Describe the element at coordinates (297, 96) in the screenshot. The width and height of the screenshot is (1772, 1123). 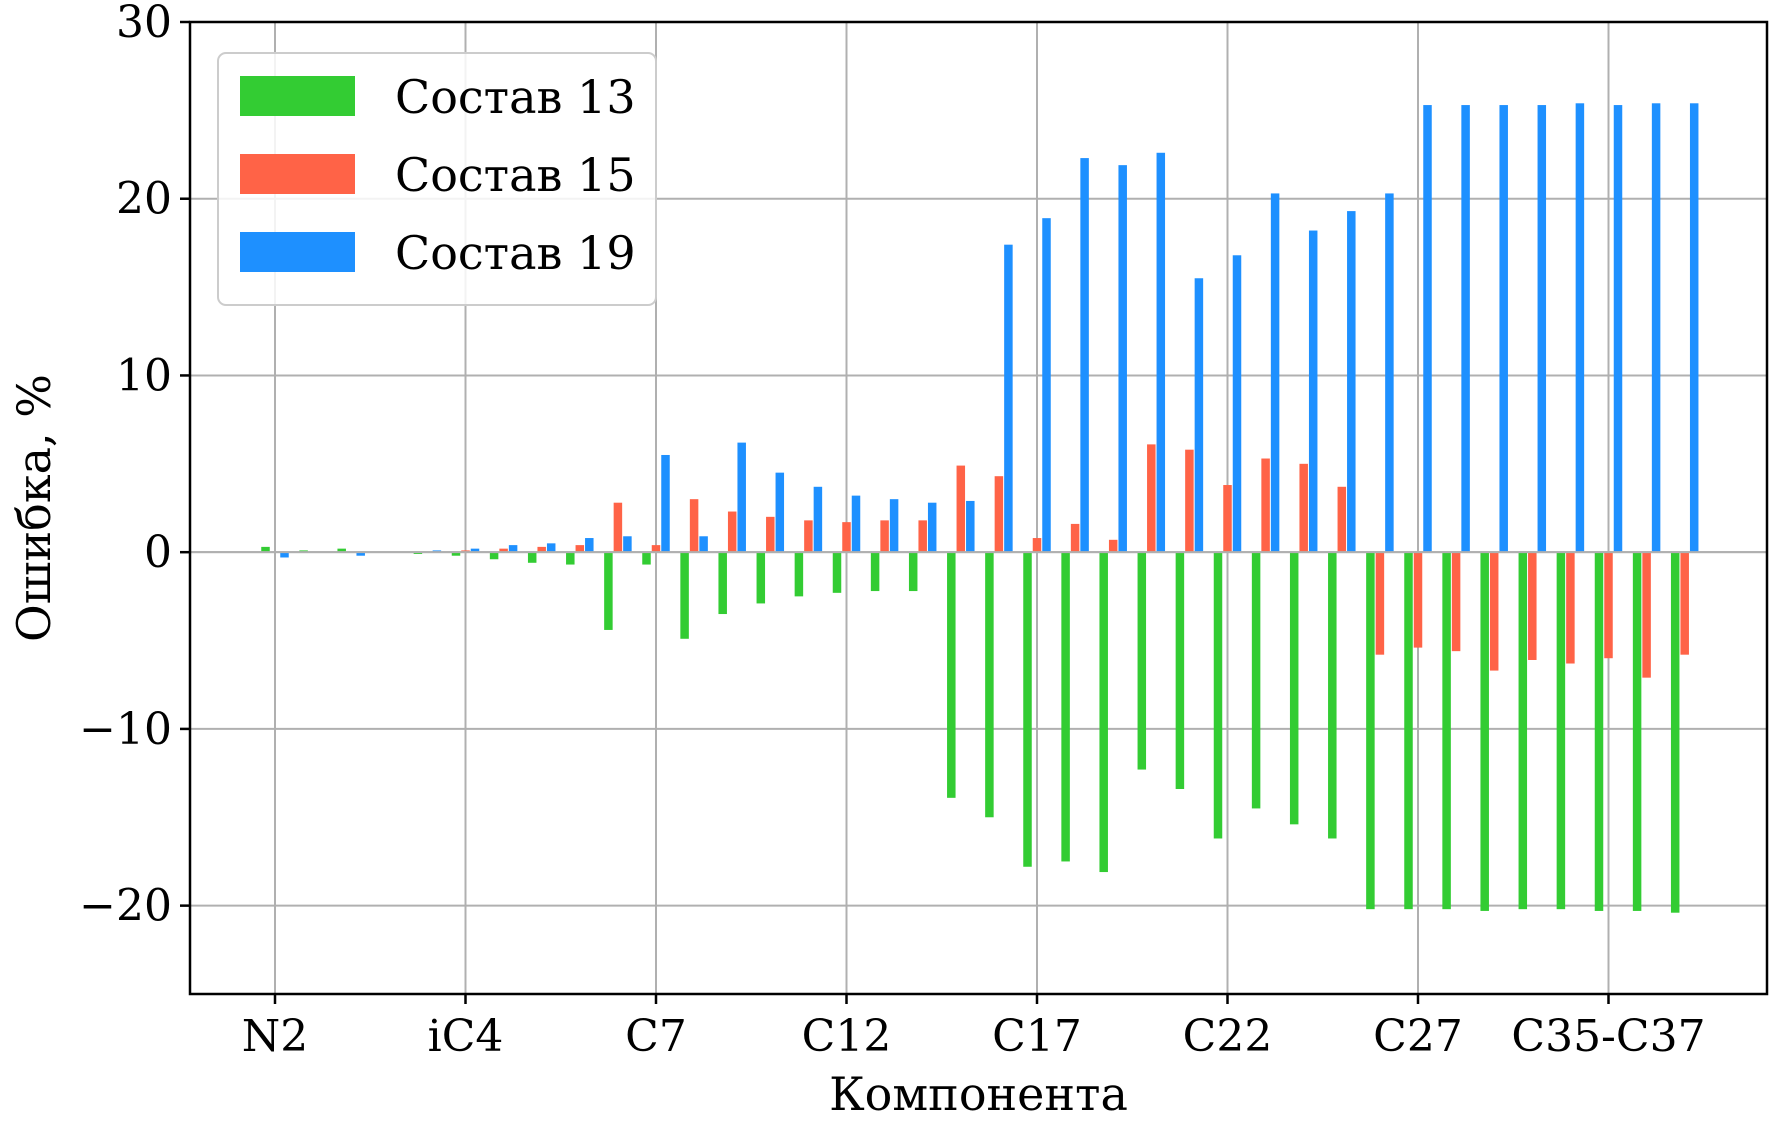
I see `legend-swatch` at that location.